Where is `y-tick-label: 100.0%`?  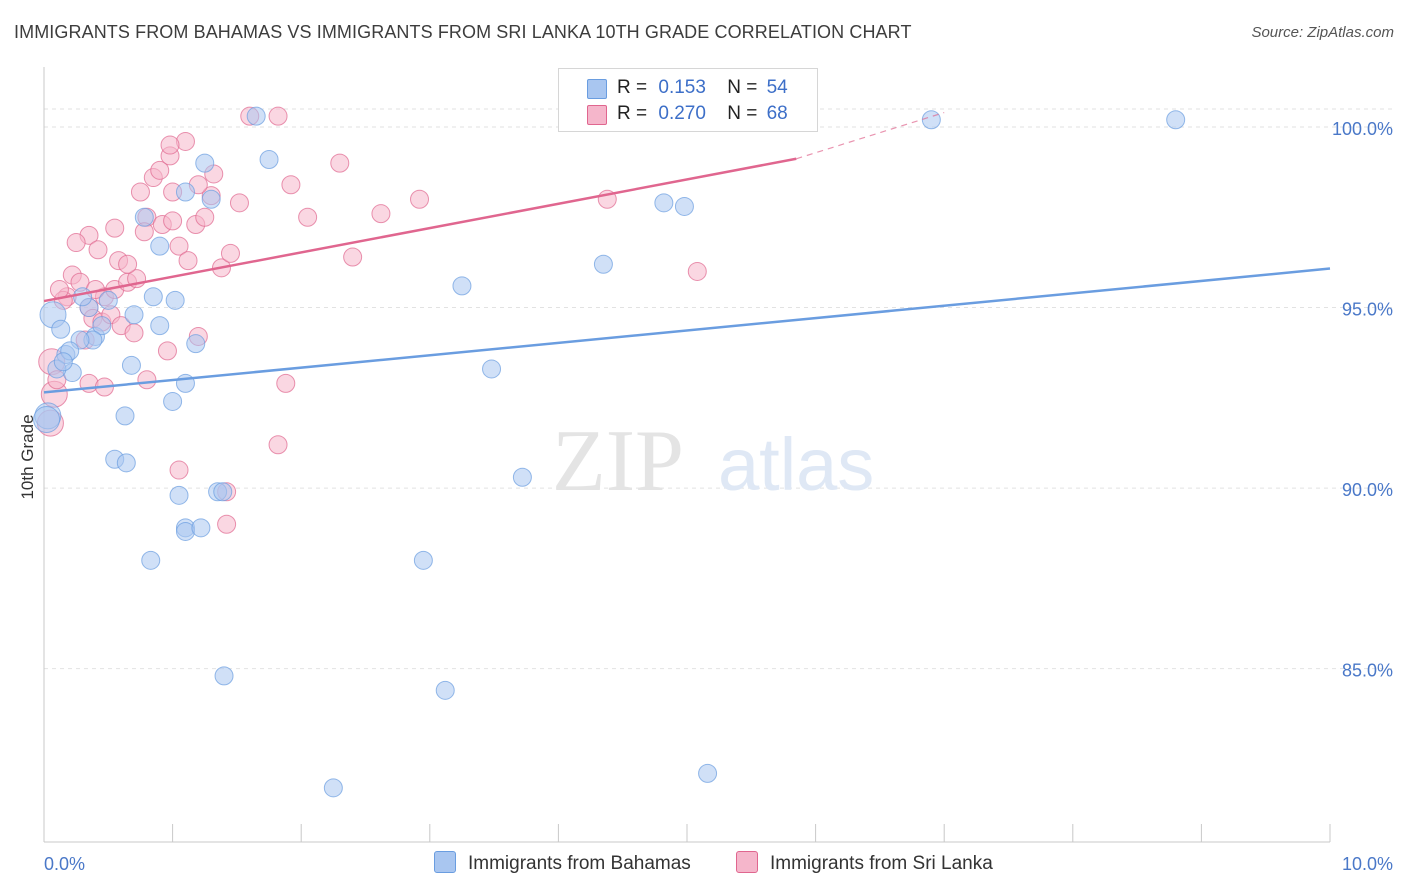
y-tick-label: 100.0% is located at coordinates (1362, 129).